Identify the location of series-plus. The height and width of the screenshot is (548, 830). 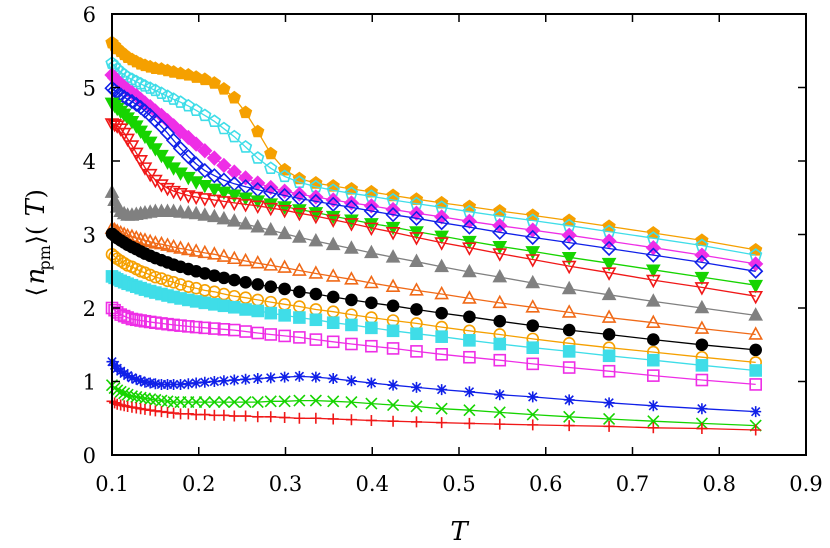
(434, 415).